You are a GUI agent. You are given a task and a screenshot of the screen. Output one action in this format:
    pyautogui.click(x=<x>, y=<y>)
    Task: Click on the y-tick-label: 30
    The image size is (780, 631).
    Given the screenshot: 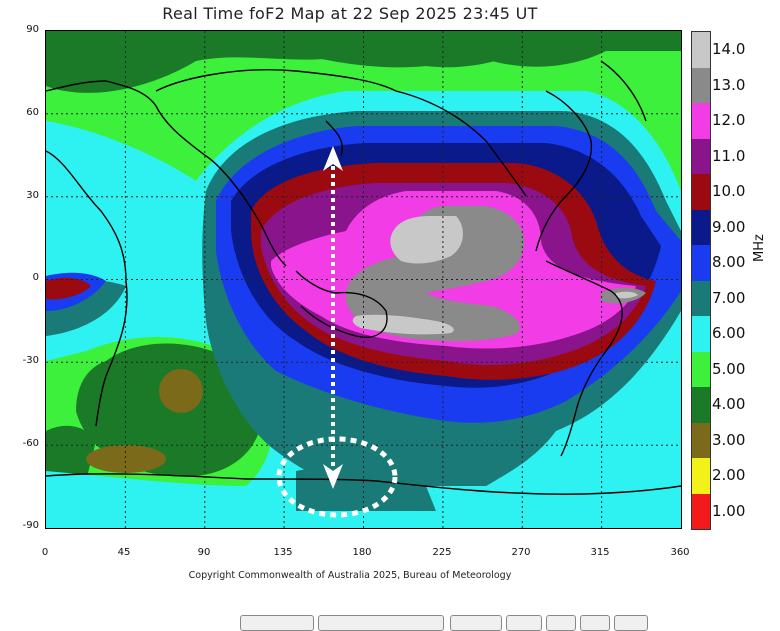 What is the action you would take?
    pyautogui.click(x=32, y=195)
    